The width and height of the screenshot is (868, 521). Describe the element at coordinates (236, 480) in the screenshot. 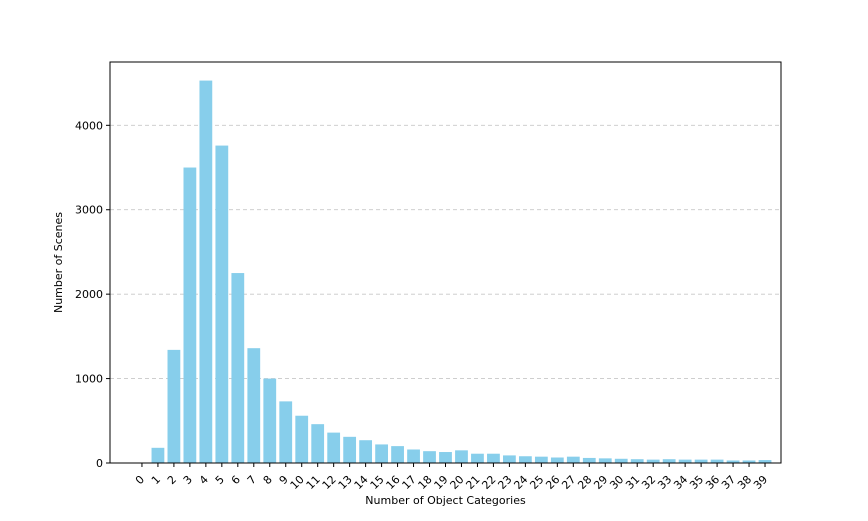

I see `x-tick-label: 6` at that location.